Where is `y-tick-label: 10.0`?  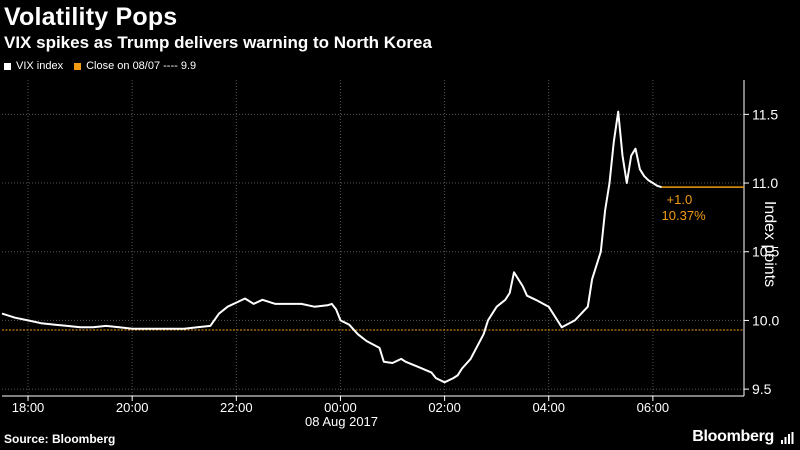
y-tick-label: 10.0 is located at coordinates (765, 320).